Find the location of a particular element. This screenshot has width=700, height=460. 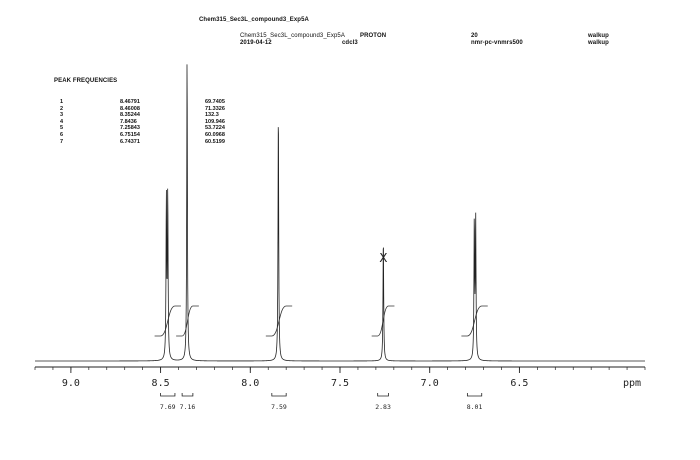

file-name: Chem315_Sec3L_compound3_Exp5A is located at coordinates (292, 36).